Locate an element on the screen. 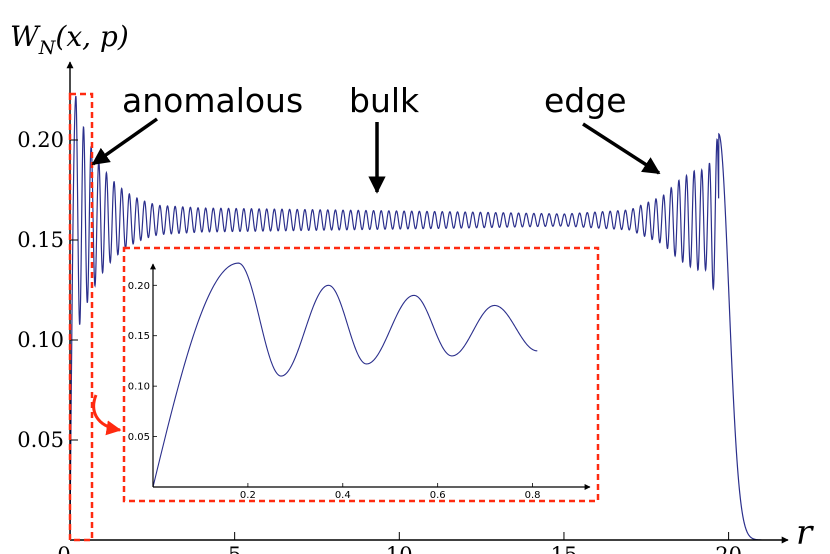 The height and width of the screenshot is (554, 830). annotation-edge: edge is located at coordinates (585, 100).